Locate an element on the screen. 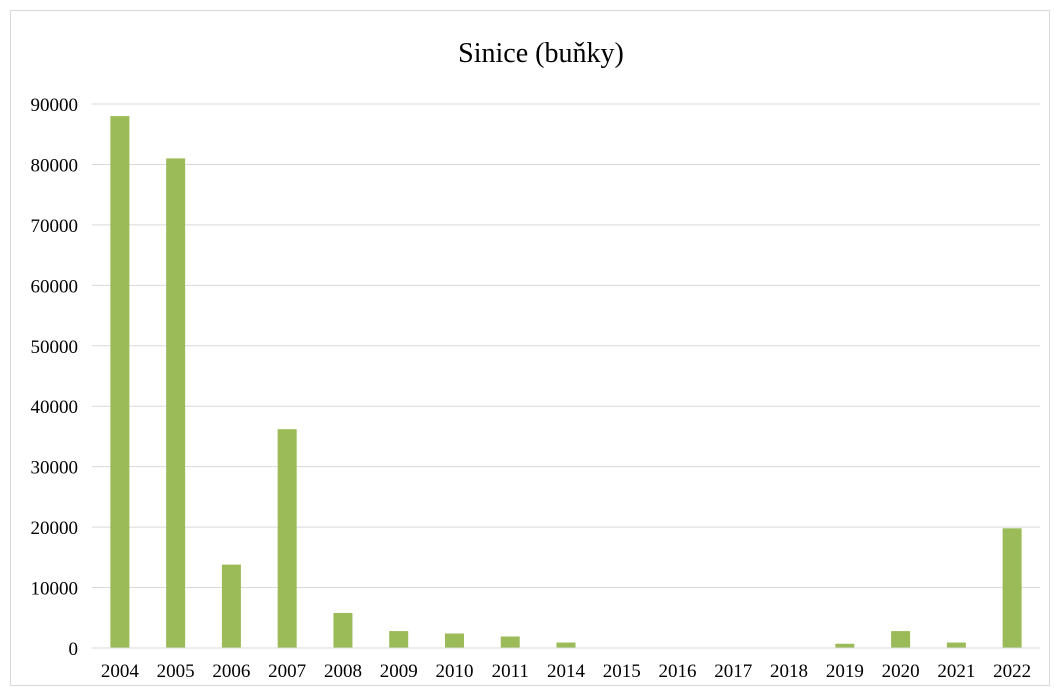 Image resolution: width=1061 pixels, height=696 pixels. x-tick-label: 2004 is located at coordinates (120, 671).